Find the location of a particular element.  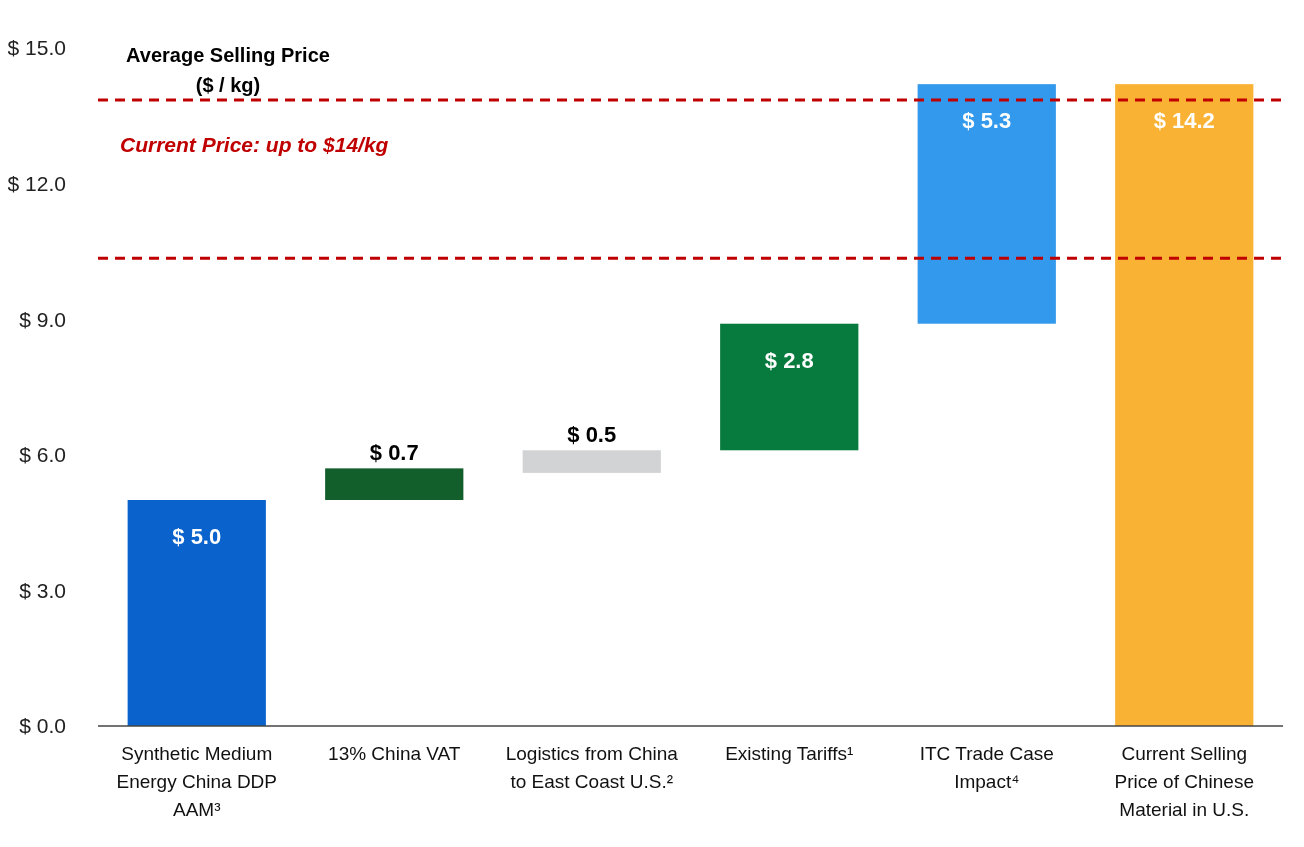

x-tick-label: Existing Tariffs¹ is located at coordinates (789, 753).